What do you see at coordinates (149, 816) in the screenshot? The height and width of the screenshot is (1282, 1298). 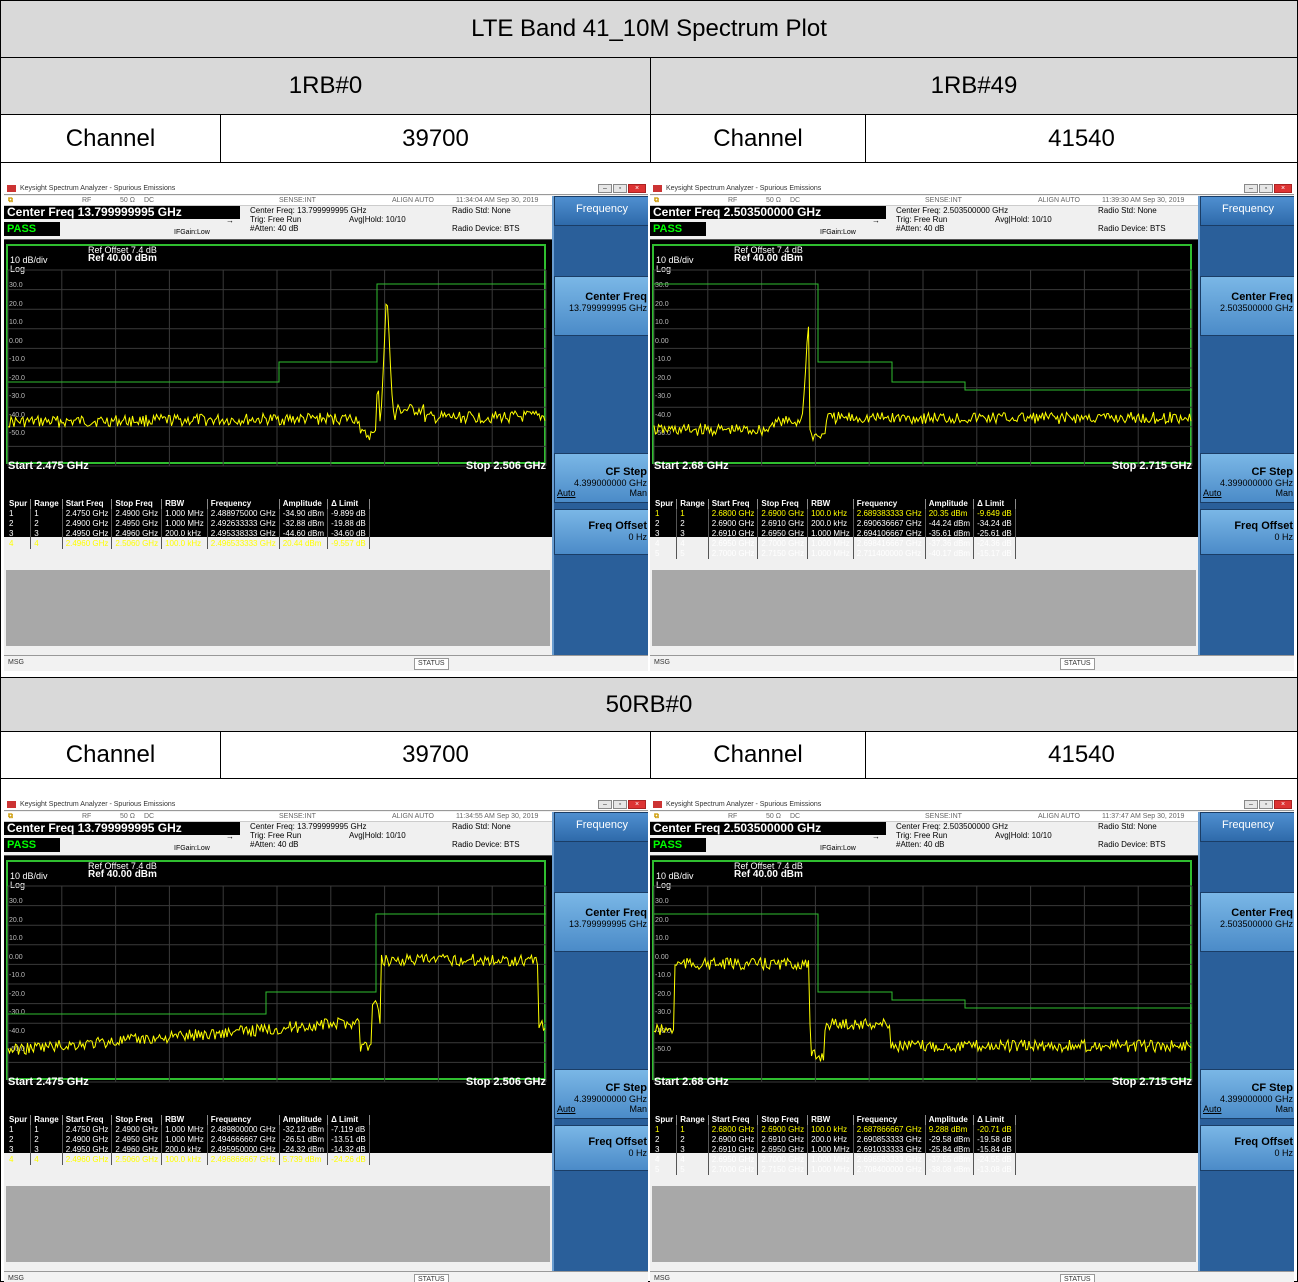 I see `coupling-indicator: DC` at bounding box center [149, 816].